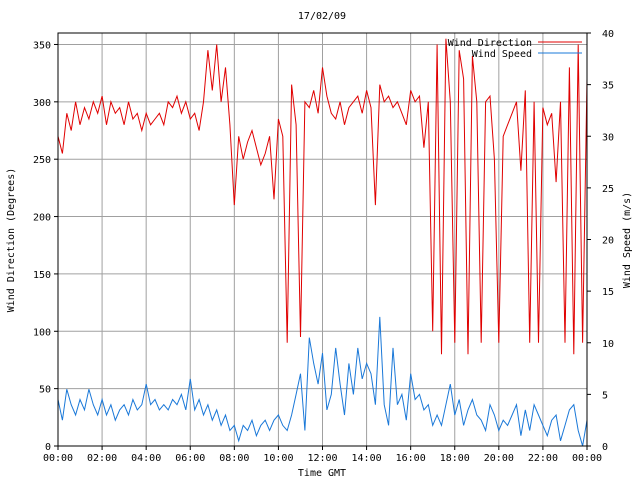  What do you see at coordinates (411, 458) in the screenshot?
I see `x-tick-label: 16:00` at bounding box center [411, 458].